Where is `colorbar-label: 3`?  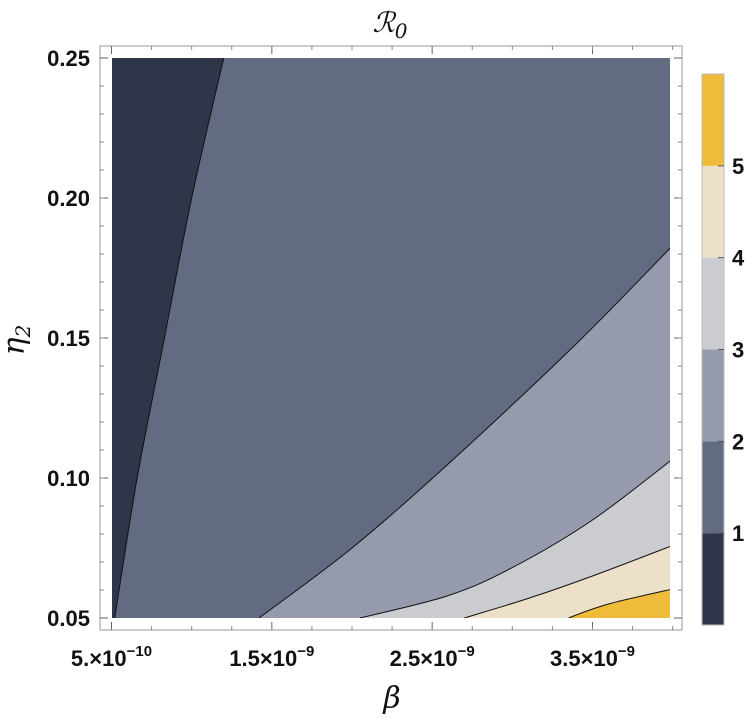
colorbar-label: 3 is located at coordinates (738, 350).